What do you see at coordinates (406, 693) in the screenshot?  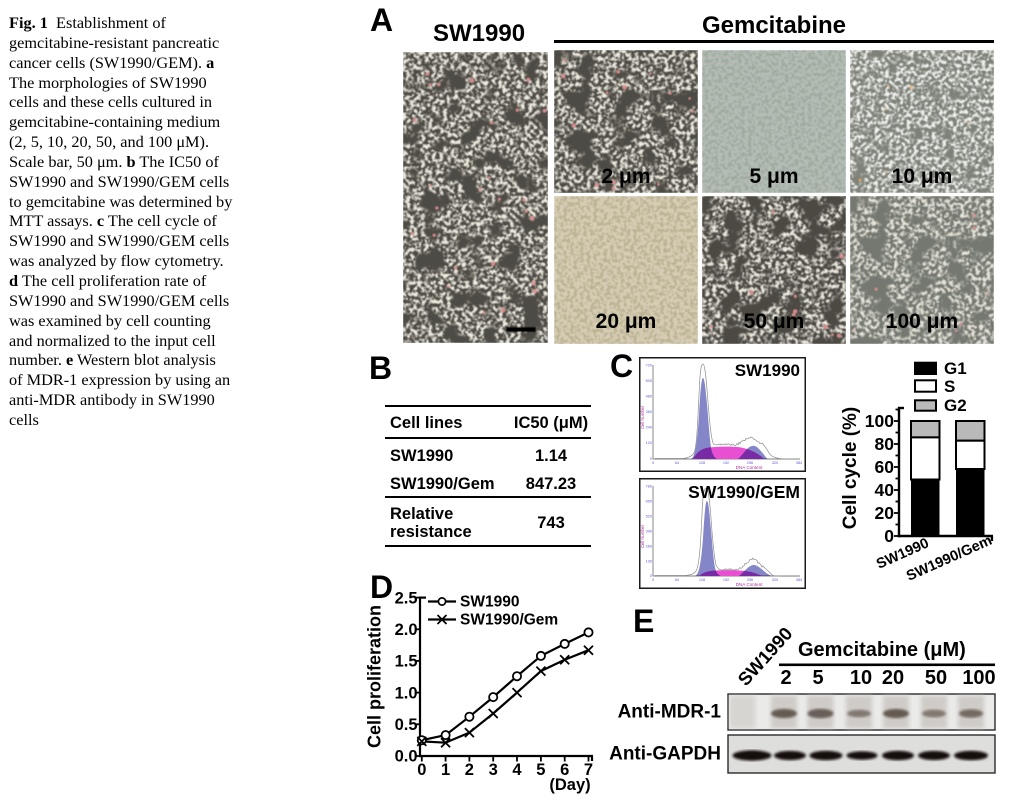 I see `svg-text: 1.0` at bounding box center [406, 693].